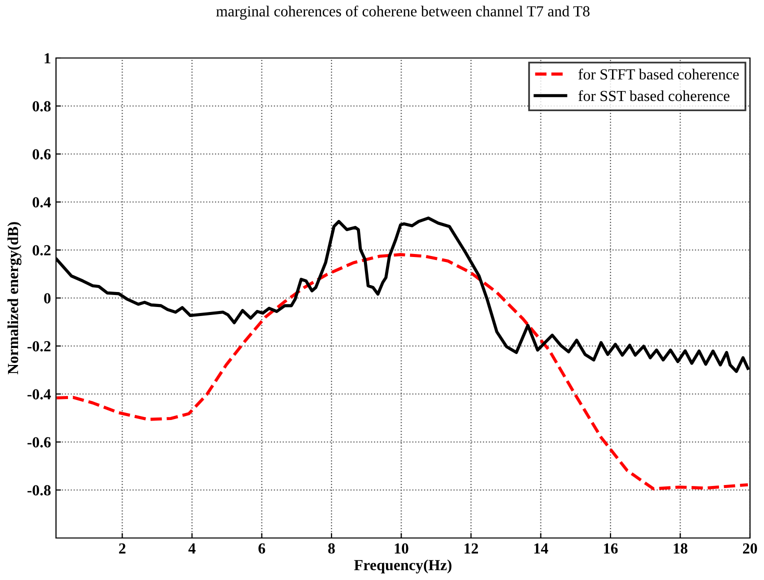  What do you see at coordinates (39, 394) in the screenshot?
I see `y-tick-label: -0.4` at bounding box center [39, 394].